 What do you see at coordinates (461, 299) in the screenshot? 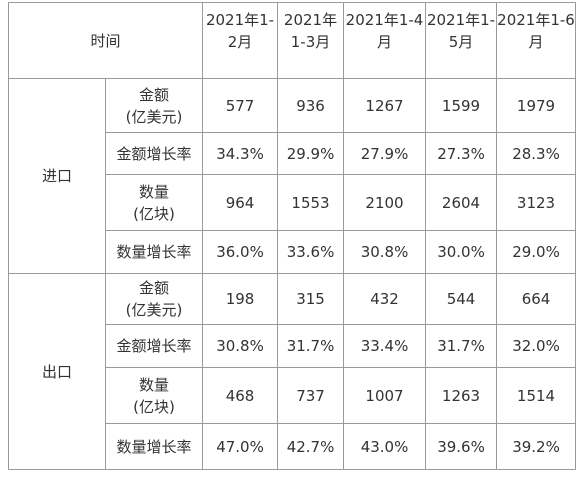
I see `value-cell: 544` at bounding box center [461, 299].